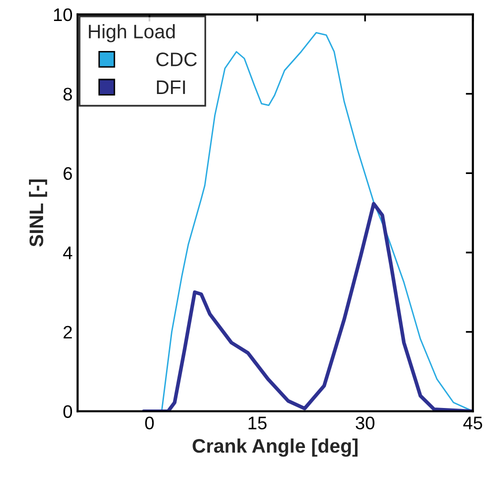 The height and width of the screenshot is (481, 485). What do you see at coordinates (149, 423) in the screenshot?
I see `x-tick-label: 0` at bounding box center [149, 423].